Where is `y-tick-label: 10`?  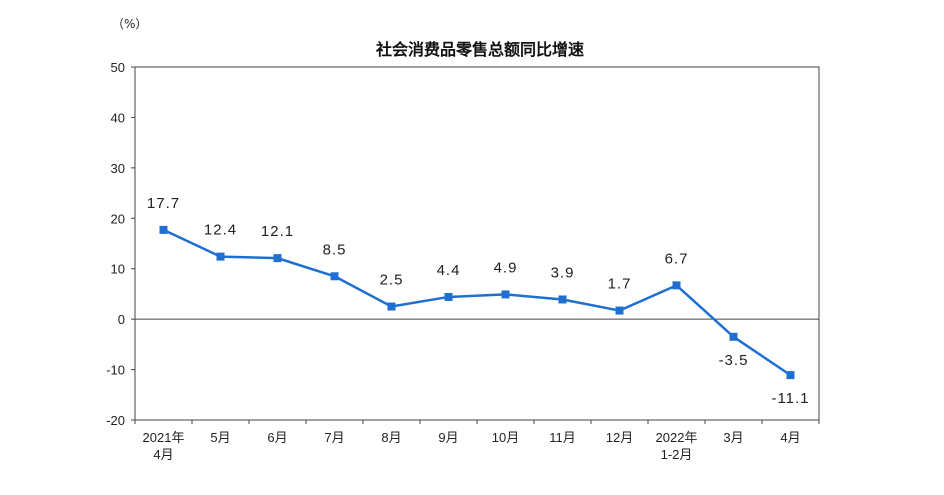 y-tick-label: 10 is located at coordinates (118, 269).